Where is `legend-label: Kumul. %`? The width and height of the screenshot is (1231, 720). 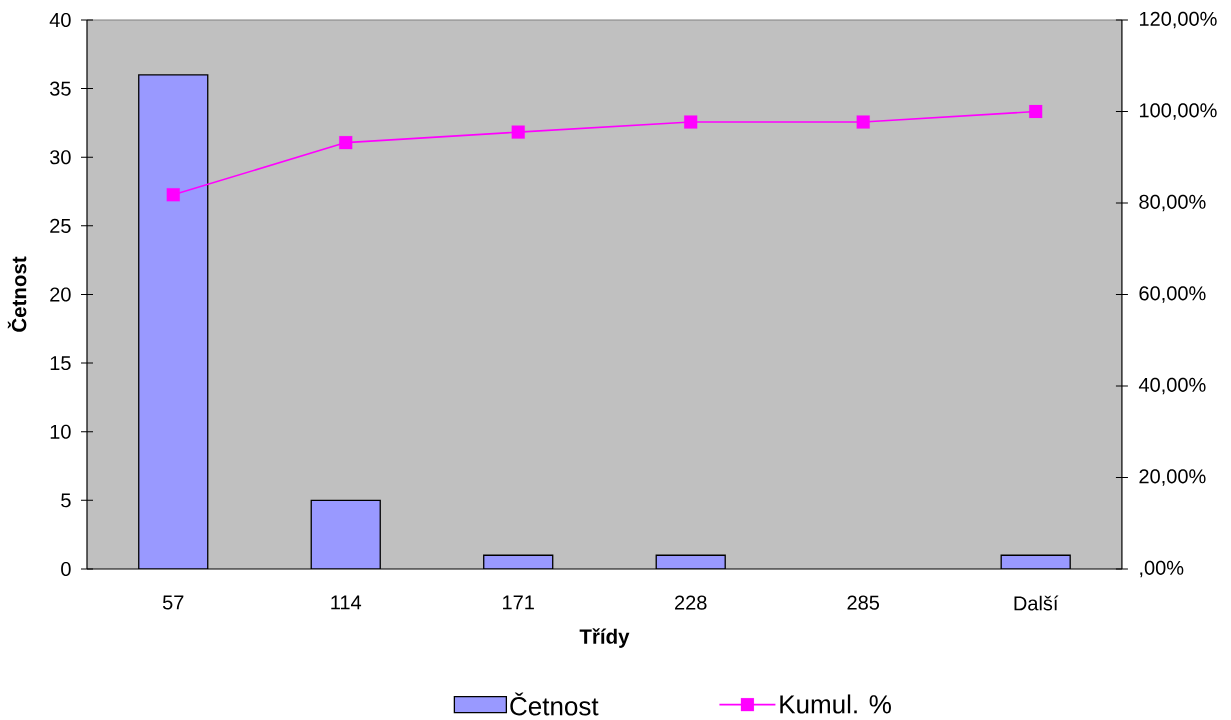
legend-label: Kumul. % is located at coordinates (835, 704).